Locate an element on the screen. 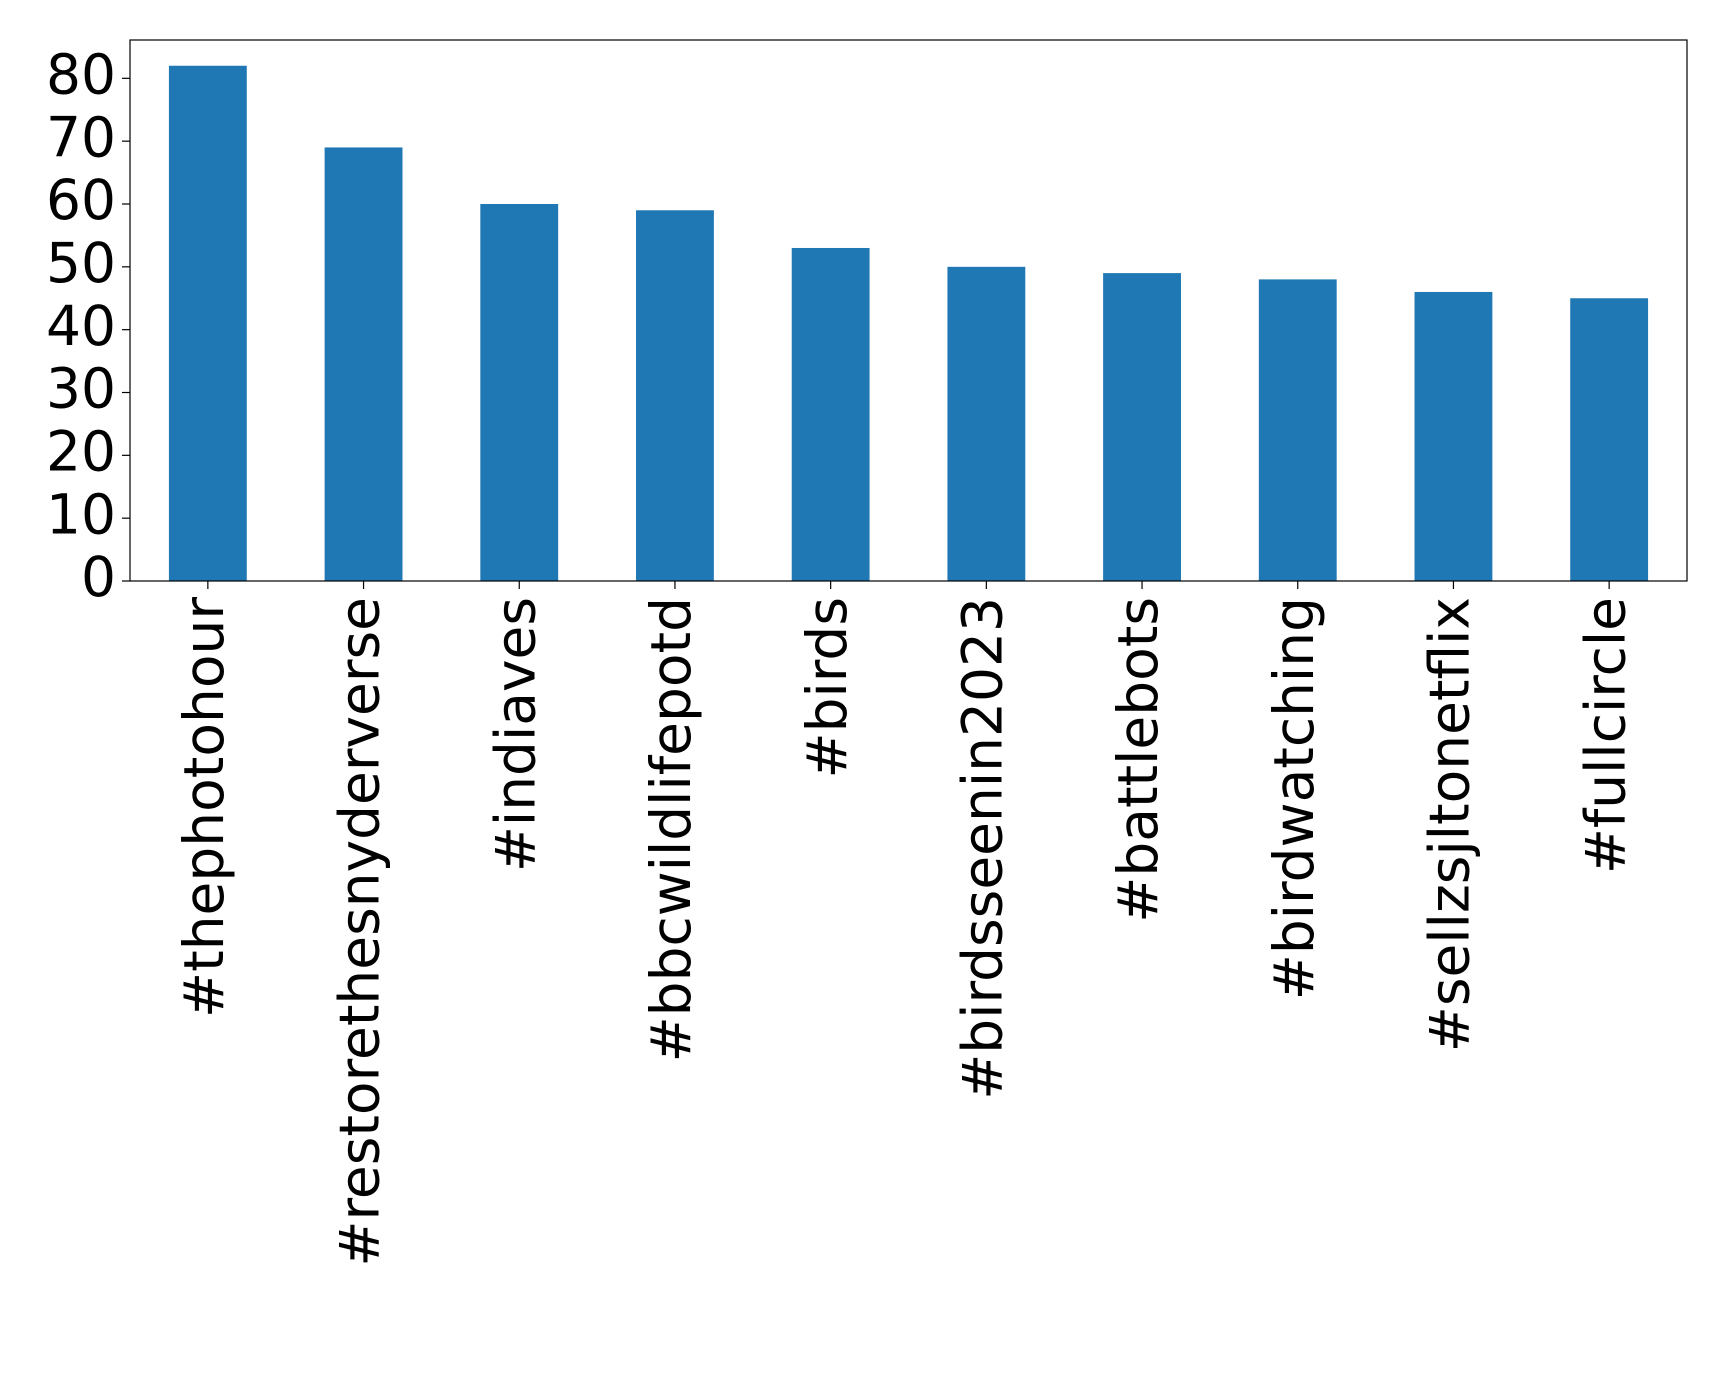  x-tick-label: #sellzsjltonetflix is located at coordinates (1450, 824).